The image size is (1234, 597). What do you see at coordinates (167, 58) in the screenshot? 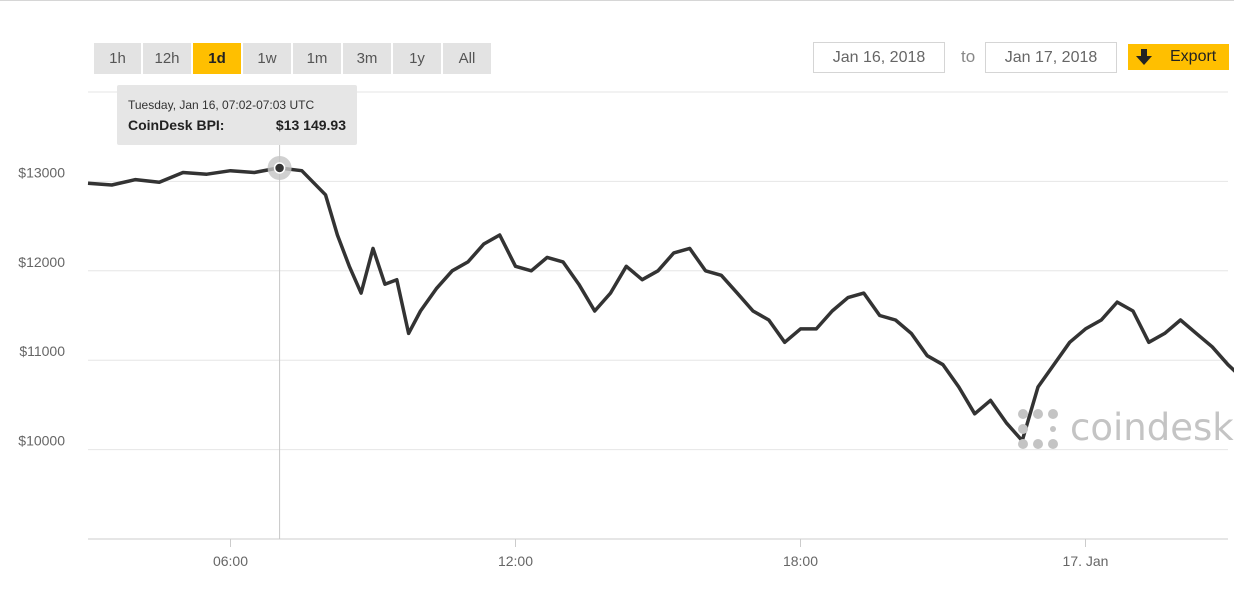
I see `range-12h-button: 12h` at bounding box center [167, 58].